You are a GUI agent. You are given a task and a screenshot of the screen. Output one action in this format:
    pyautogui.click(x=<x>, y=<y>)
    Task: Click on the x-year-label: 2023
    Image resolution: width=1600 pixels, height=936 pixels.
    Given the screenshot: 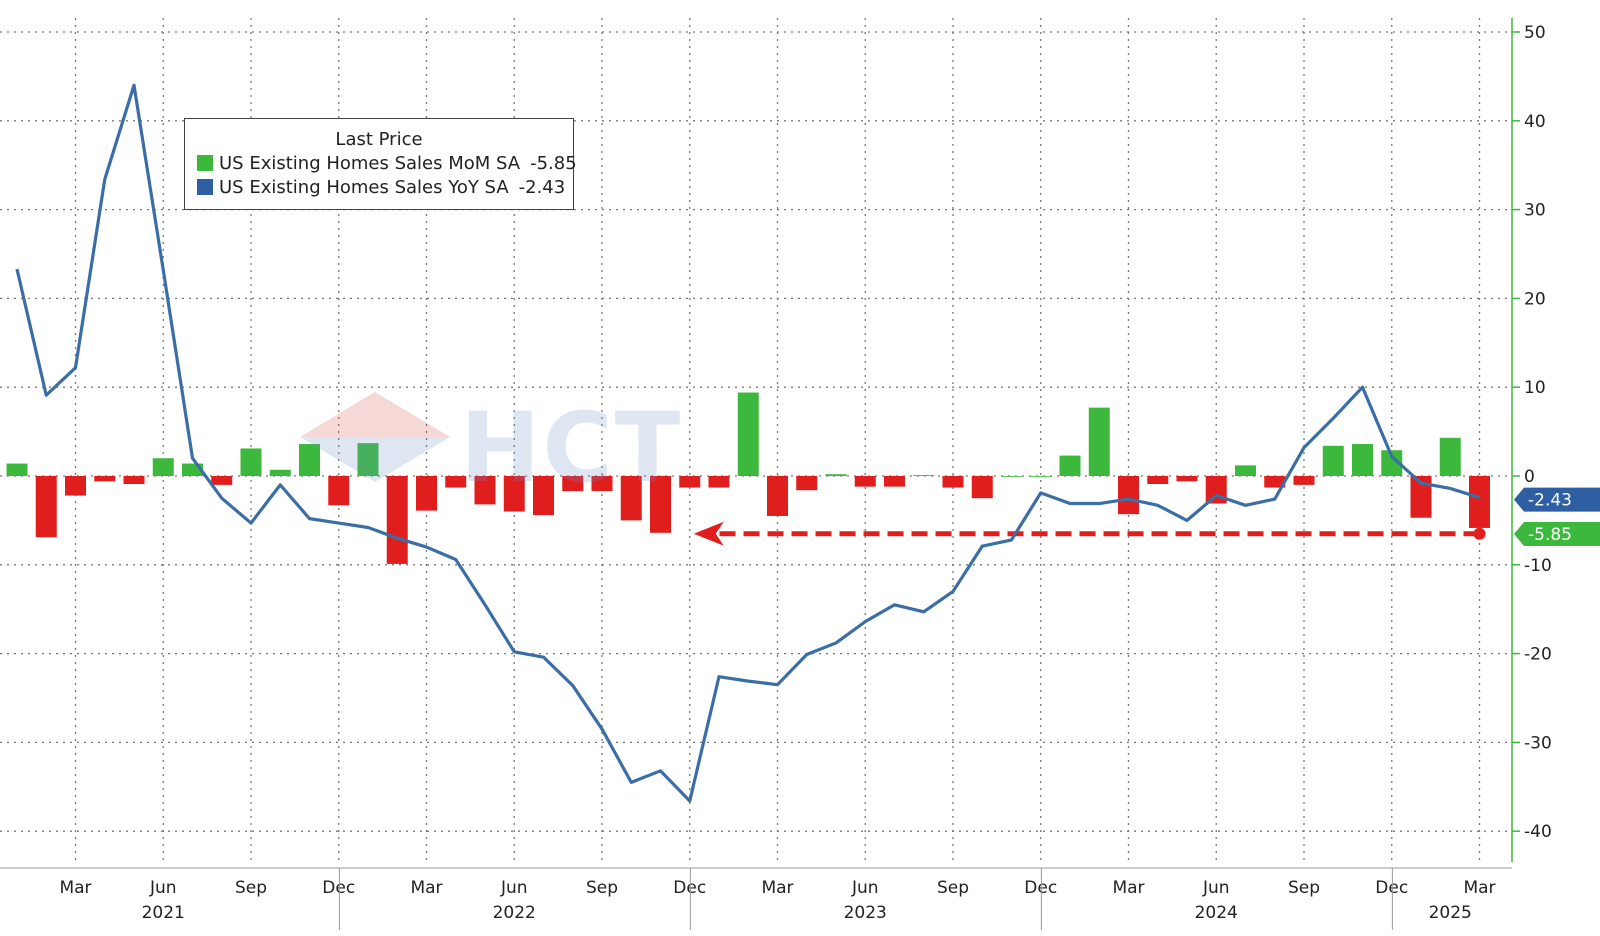 What is the action you would take?
    pyautogui.click(x=865, y=913)
    